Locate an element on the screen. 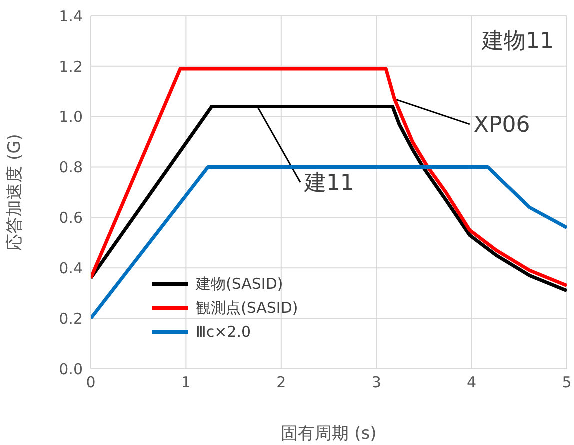 The height and width of the screenshot is (445, 574). y-tick-label: 0.0 is located at coordinates (71, 369).